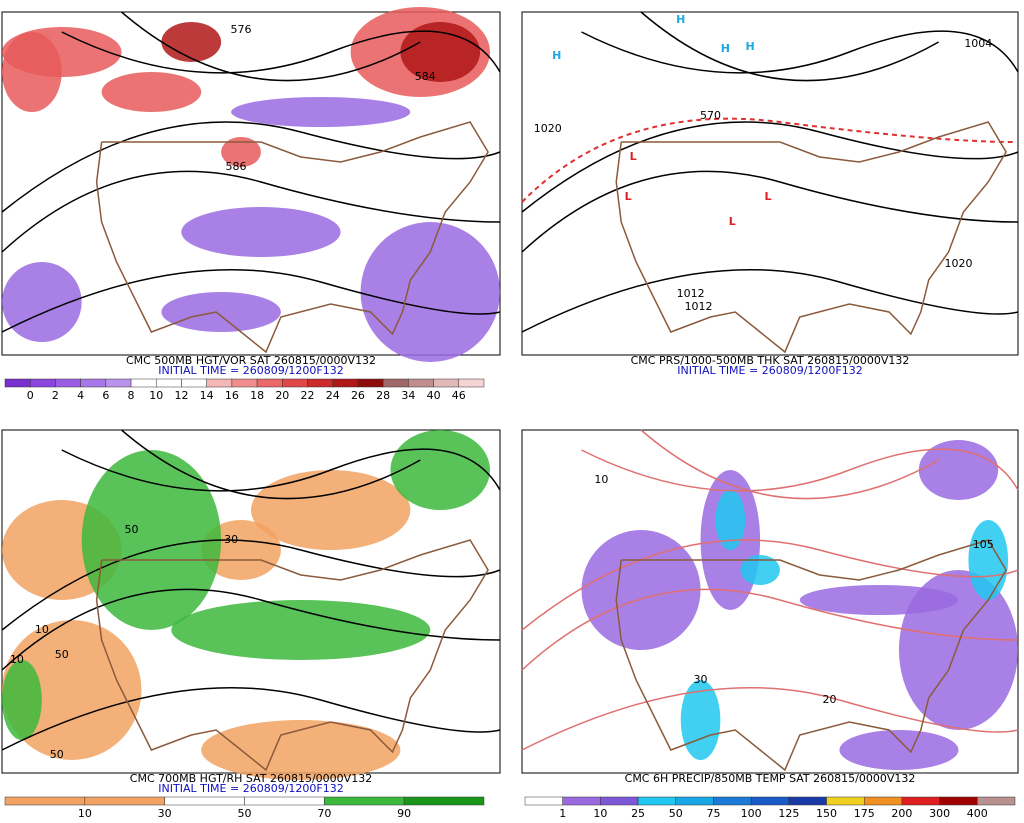 This screenshot has width=1024, height=823. I want to click on map-label: 105, so click(983, 544).